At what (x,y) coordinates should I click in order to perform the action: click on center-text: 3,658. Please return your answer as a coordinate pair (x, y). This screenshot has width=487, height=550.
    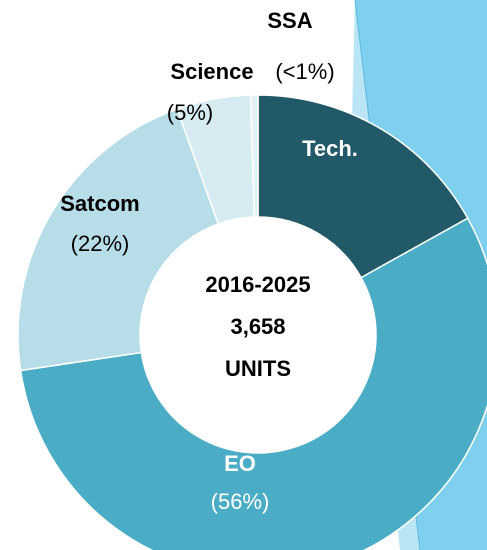
    Looking at the image, I should click on (257, 326).